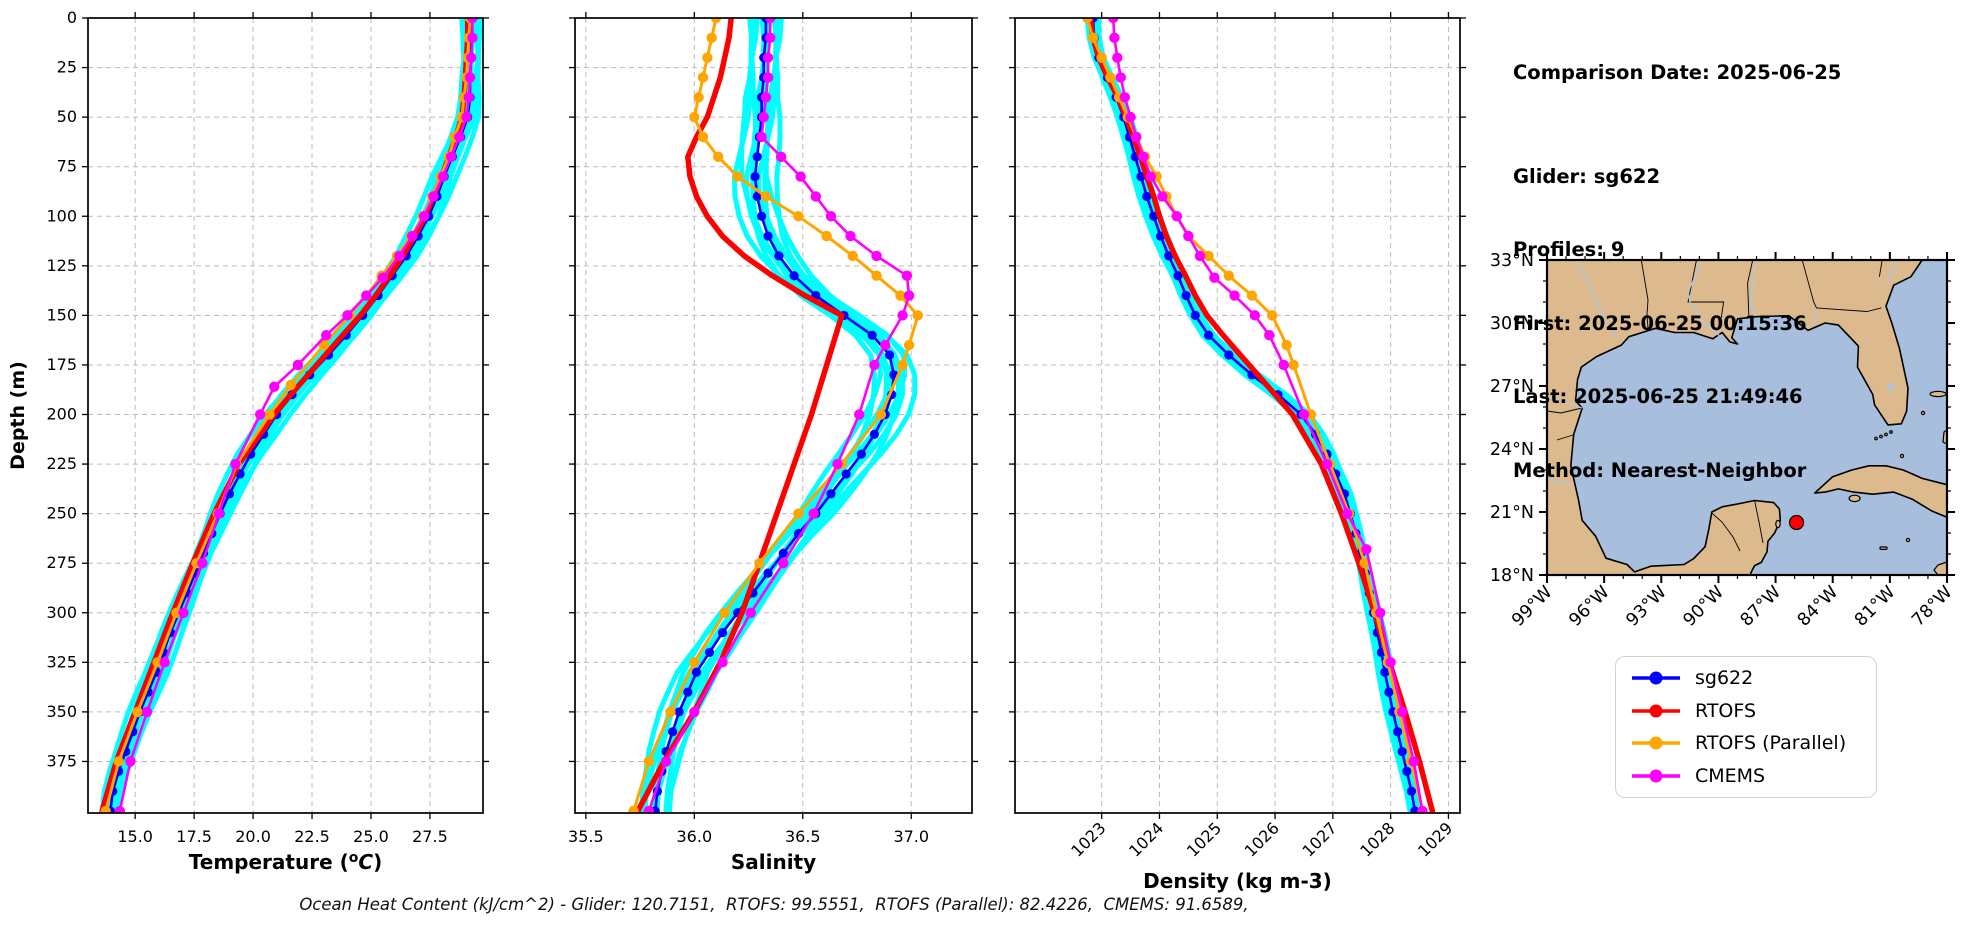 The image size is (1987, 934). I want to click on svg-text: 1025, so click(1204, 839).